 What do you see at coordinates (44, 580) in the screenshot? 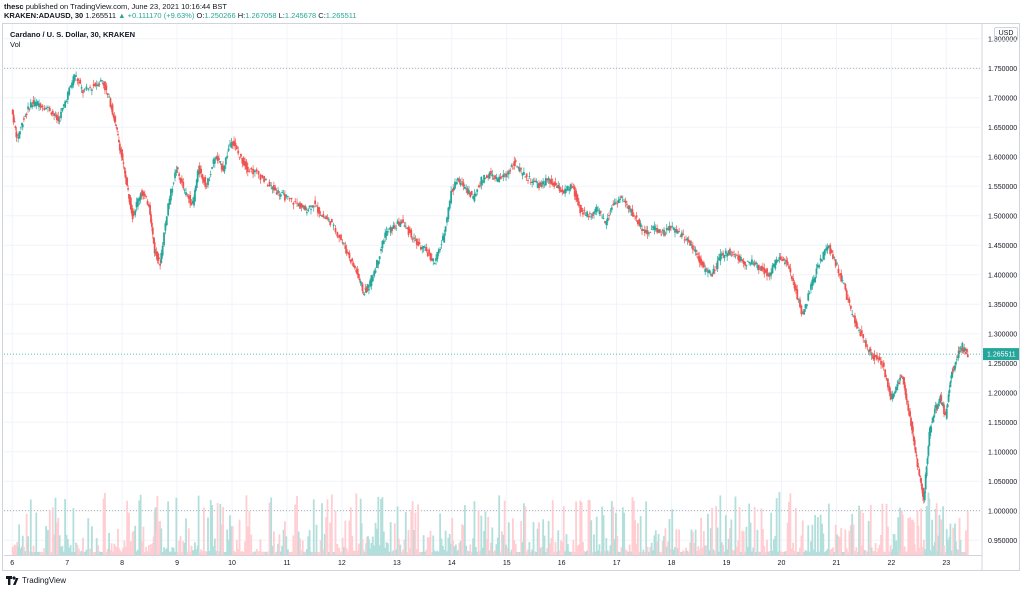
I see `tradingview-brand: TradingView` at bounding box center [44, 580].